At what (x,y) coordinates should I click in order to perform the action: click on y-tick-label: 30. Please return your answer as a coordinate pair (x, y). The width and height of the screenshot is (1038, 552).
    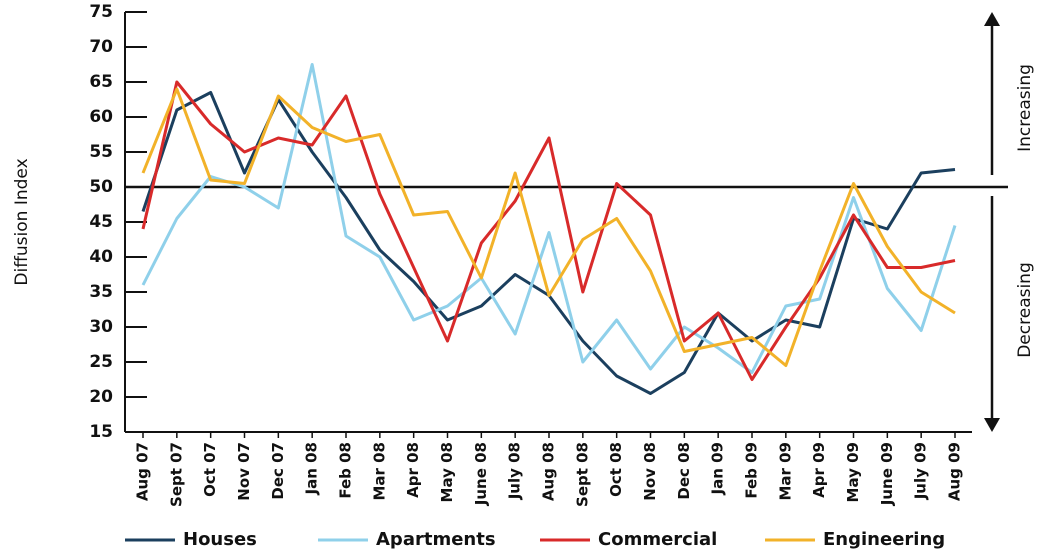
    Looking at the image, I should click on (101, 327).